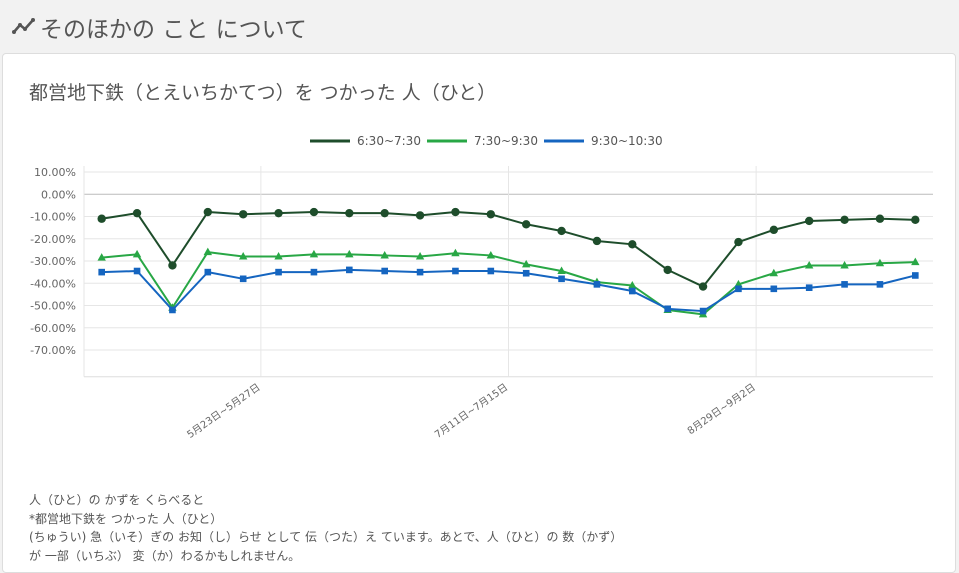 This screenshot has height=573, width=959. What do you see at coordinates (53, 261) in the screenshot?
I see `y-tick-label: -30.00%` at bounding box center [53, 261].